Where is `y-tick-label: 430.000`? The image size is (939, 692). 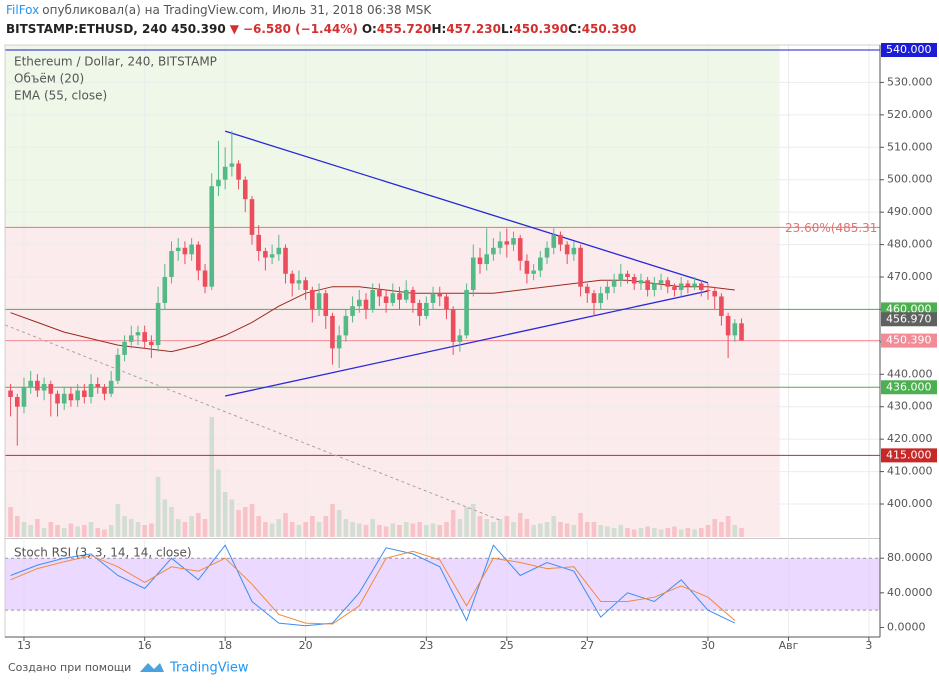
y-tick-label: 430.000 is located at coordinates (910, 406).